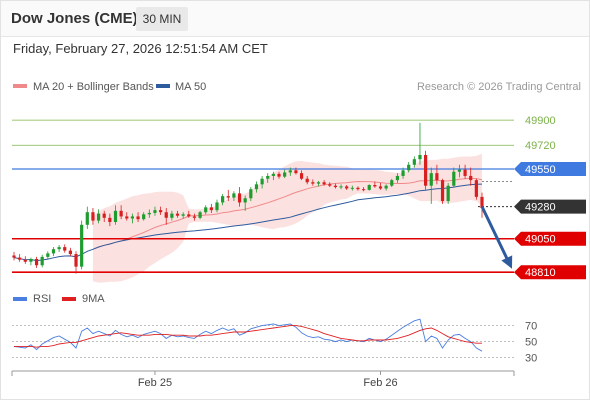 The image size is (590, 400). I want to click on level-label-49900: 49900, so click(540, 121).